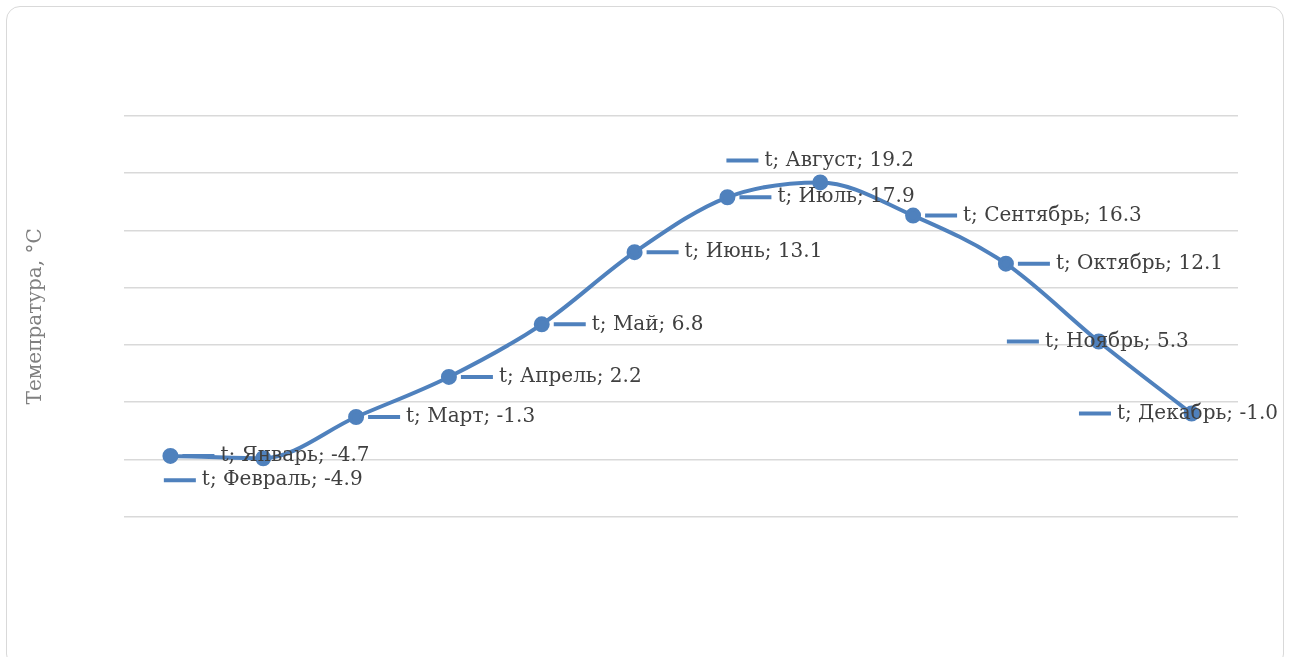 This screenshot has height=657, width=1292. Describe the element at coordinates (647, 322) in the screenshot. I see `data-label: t; Май; 6.8` at that location.